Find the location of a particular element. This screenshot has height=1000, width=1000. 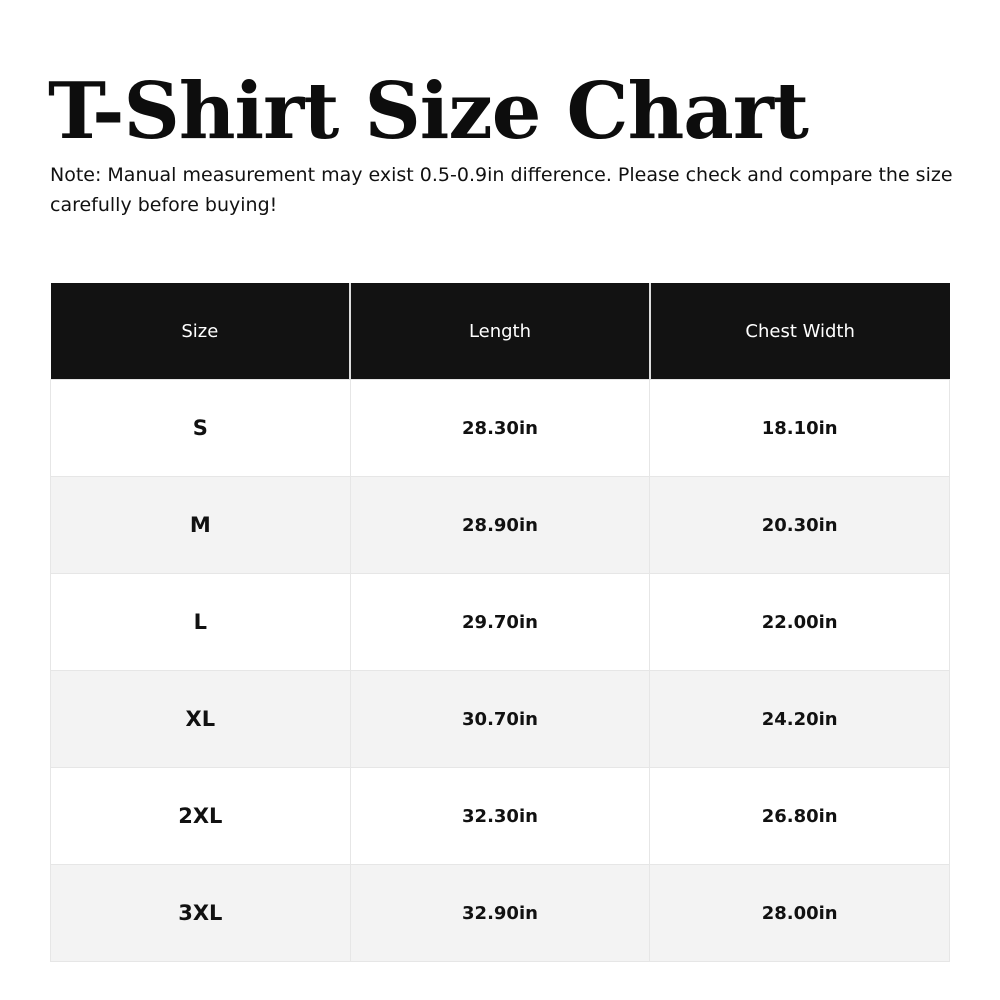

size-cell: 2XL is located at coordinates (200, 816).